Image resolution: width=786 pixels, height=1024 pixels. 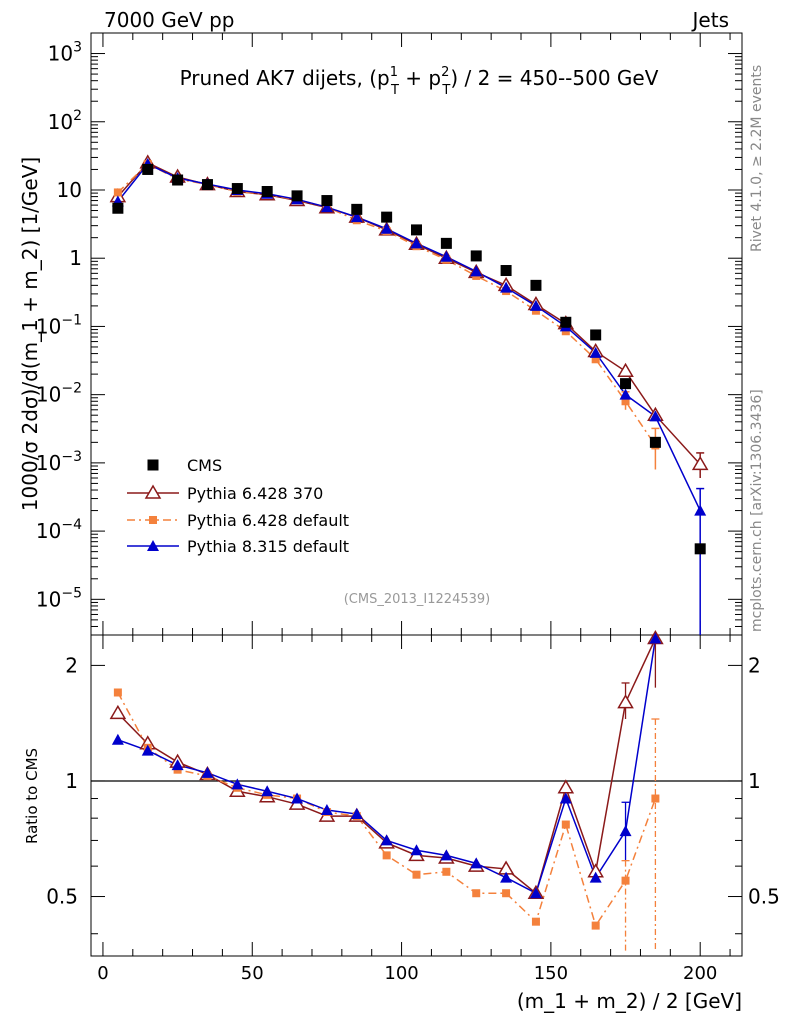 I want to click on y-tick-label: 10⁻³, so click(x=59, y=462).